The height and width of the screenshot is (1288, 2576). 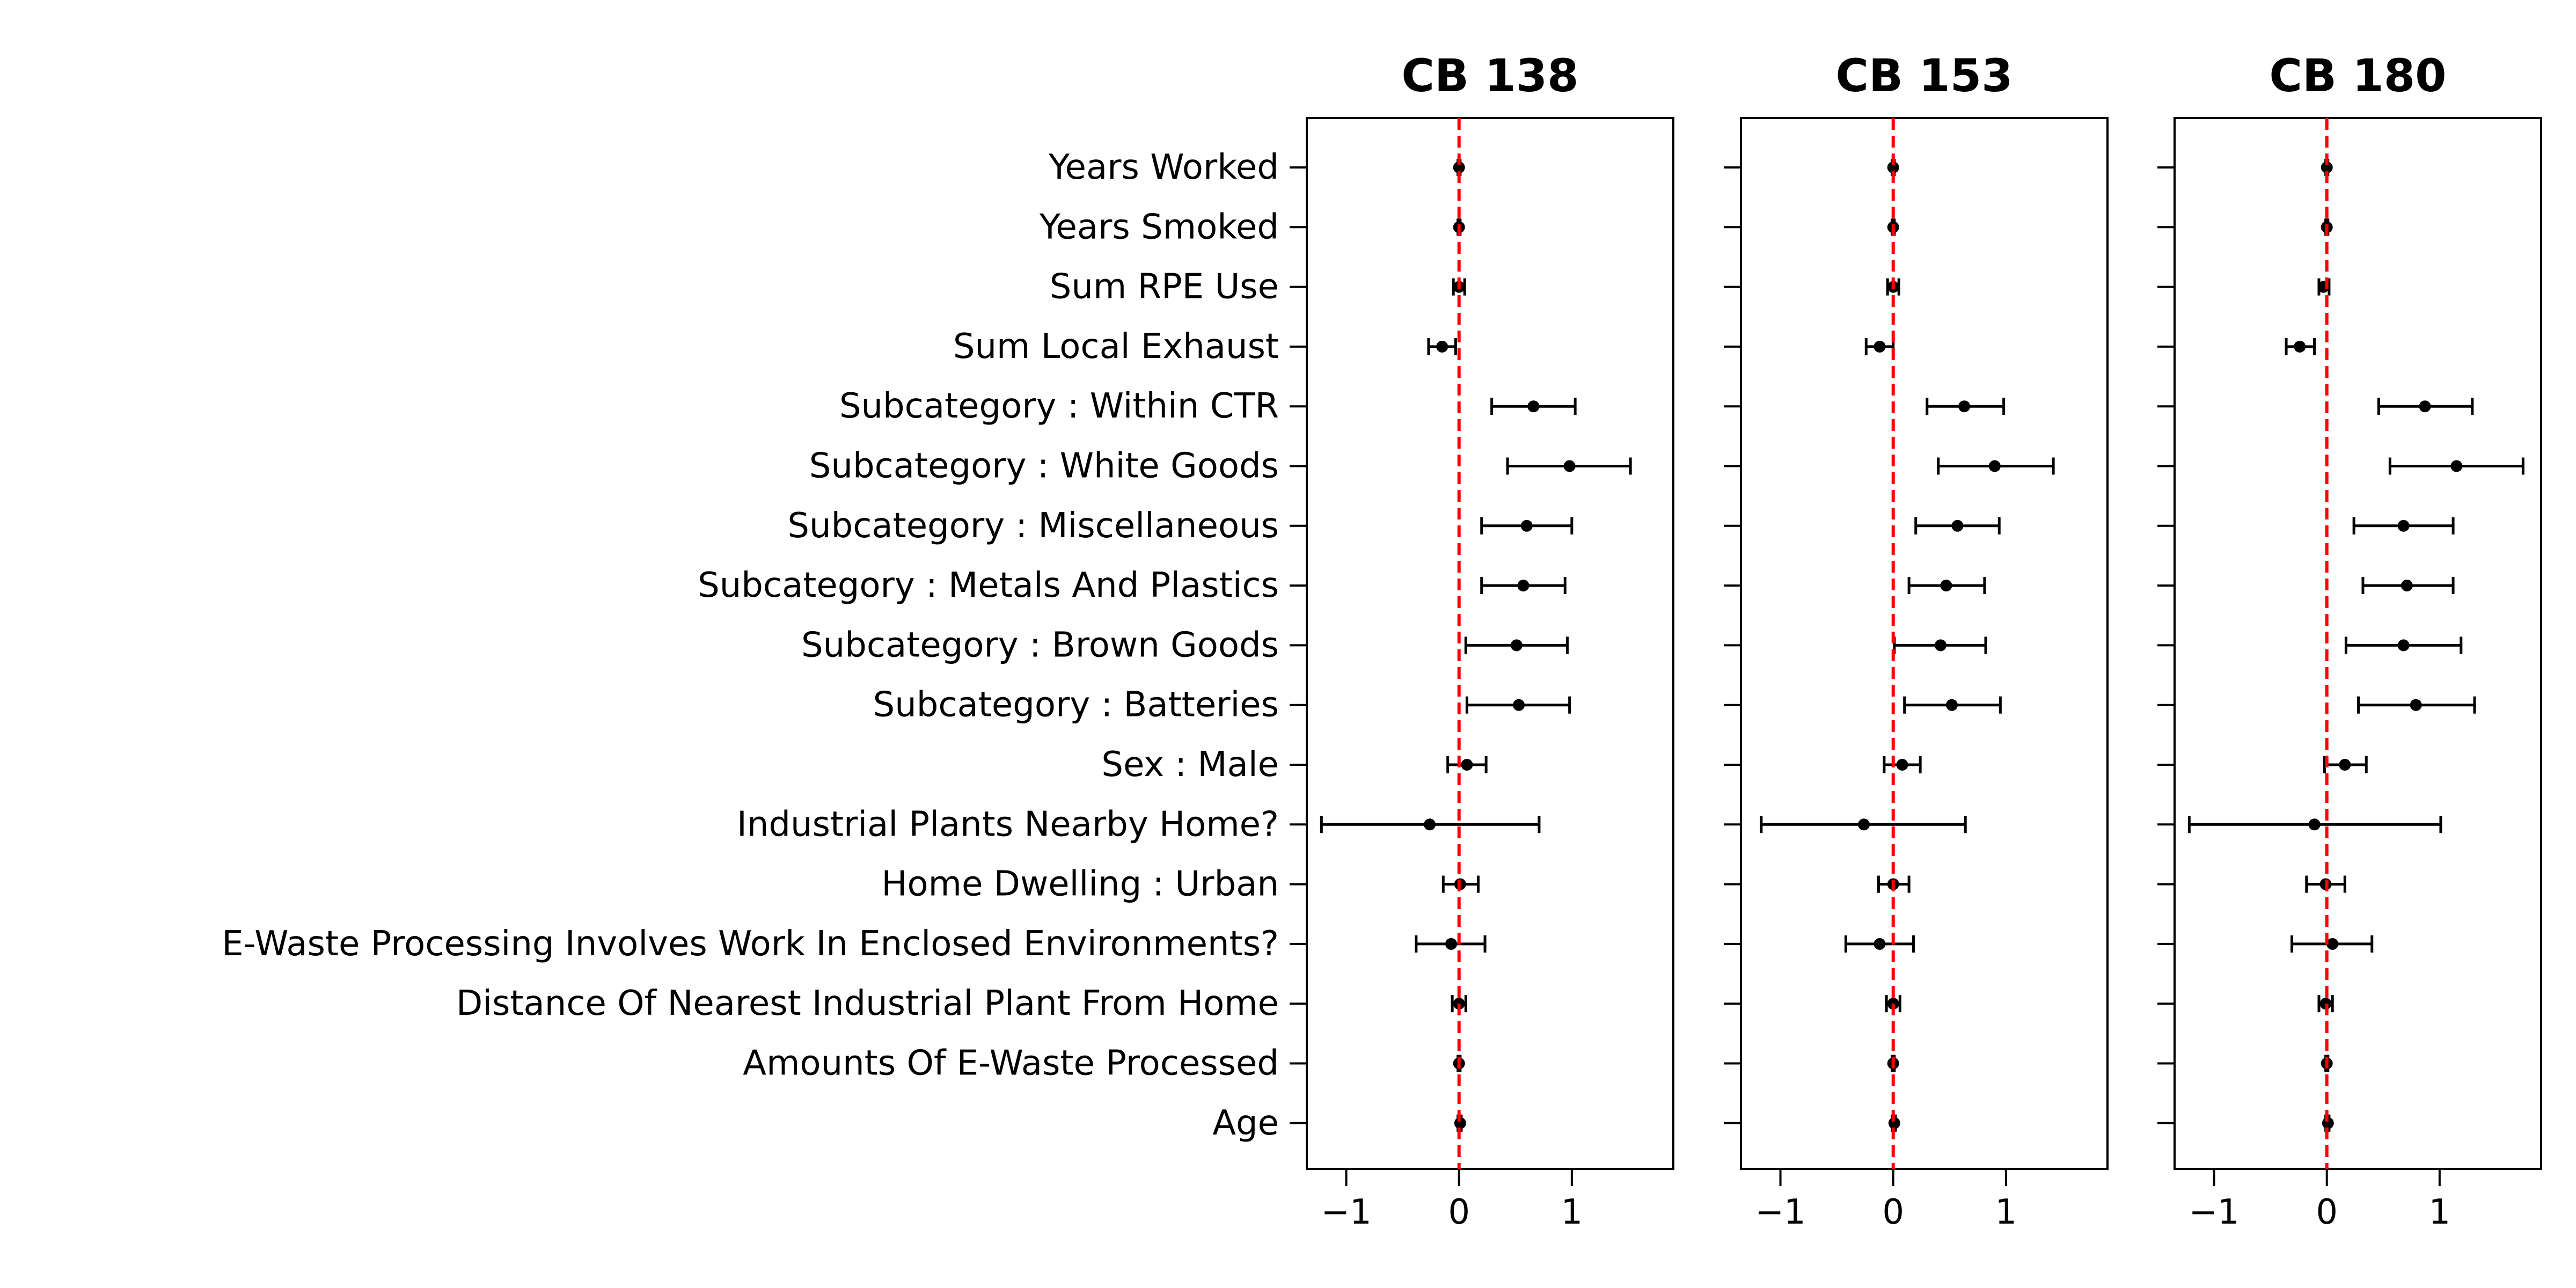 What do you see at coordinates (1059, 406) in the screenshot?
I see `category-label-subcategory-within-ctr: Subcategory : Within CTR` at bounding box center [1059, 406].